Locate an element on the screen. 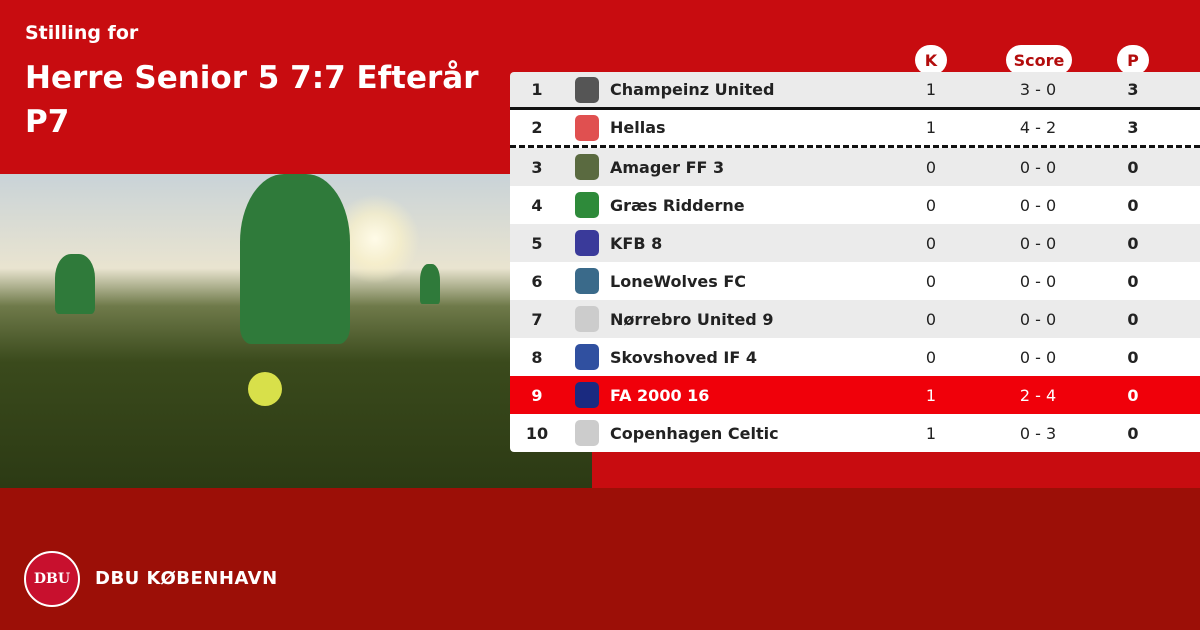 The width and height of the screenshot is (1200, 630). team-name: FA 2000 16 is located at coordinates (660, 395).